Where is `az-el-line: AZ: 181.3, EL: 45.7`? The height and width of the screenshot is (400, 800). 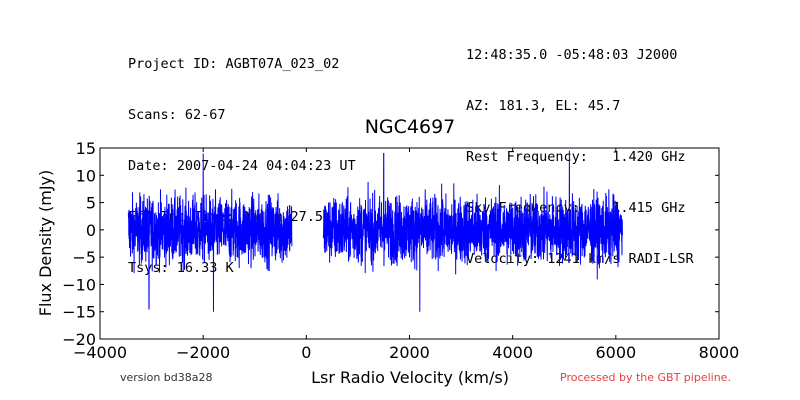
az-el-line: AZ: 181.3, EL: 45.7 is located at coordinates (543, 106).